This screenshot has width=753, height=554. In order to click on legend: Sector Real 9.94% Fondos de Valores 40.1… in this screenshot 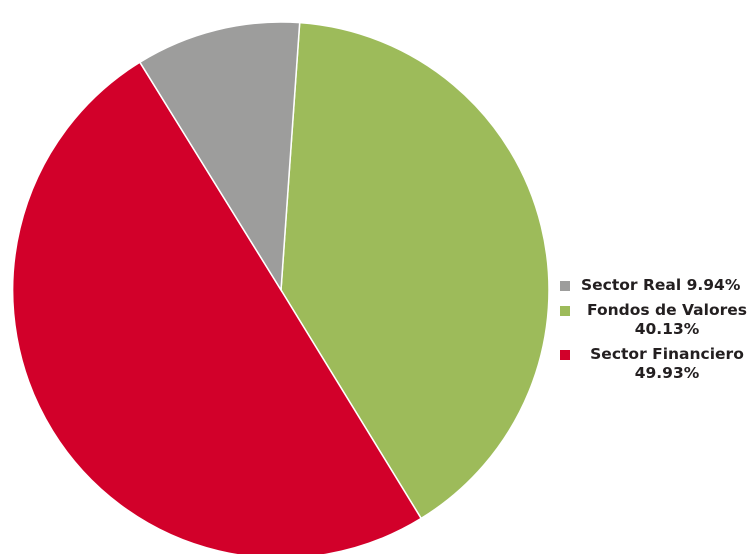, I will do `click(654, 332)`.